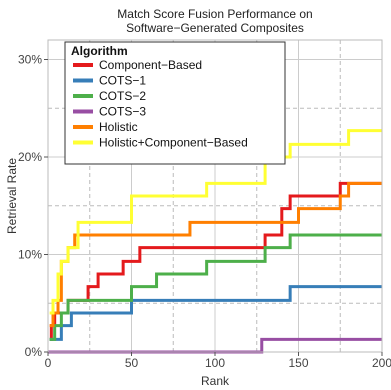 Image resolution: width=391 pixels, height=390 pixels. I want to click on x-tick-label: 0, so click(48, 363).